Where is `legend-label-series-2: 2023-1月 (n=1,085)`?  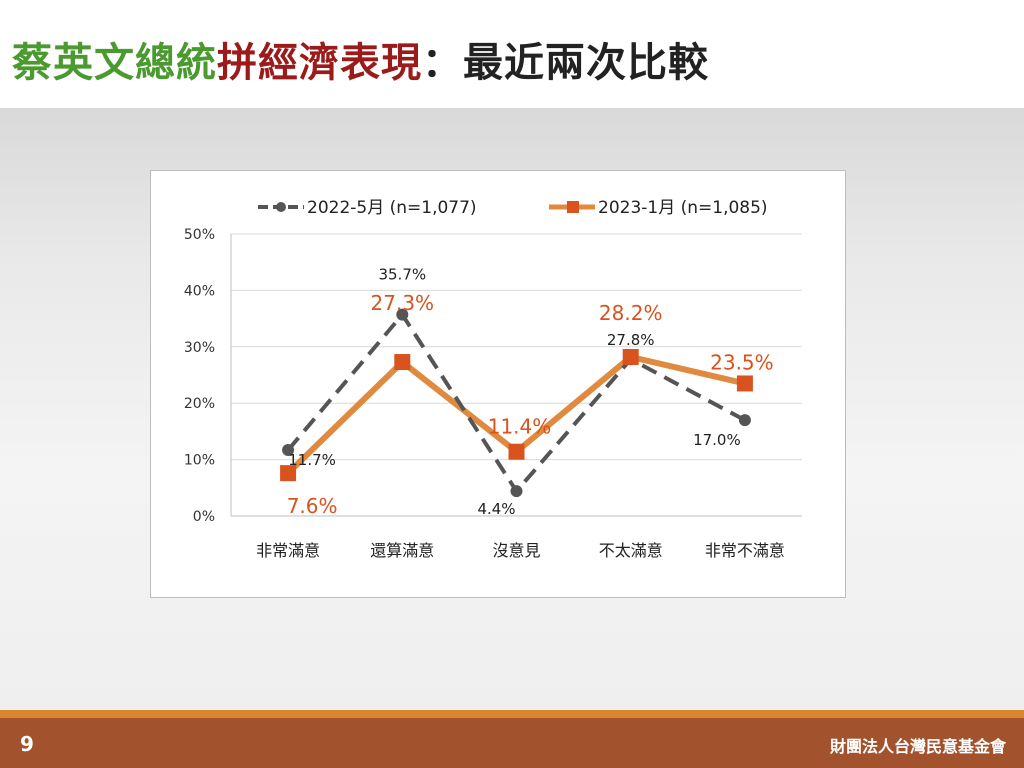 legend-label-series-2: 2023-1月 (n=1,085) is located at coordinates (683, 208).